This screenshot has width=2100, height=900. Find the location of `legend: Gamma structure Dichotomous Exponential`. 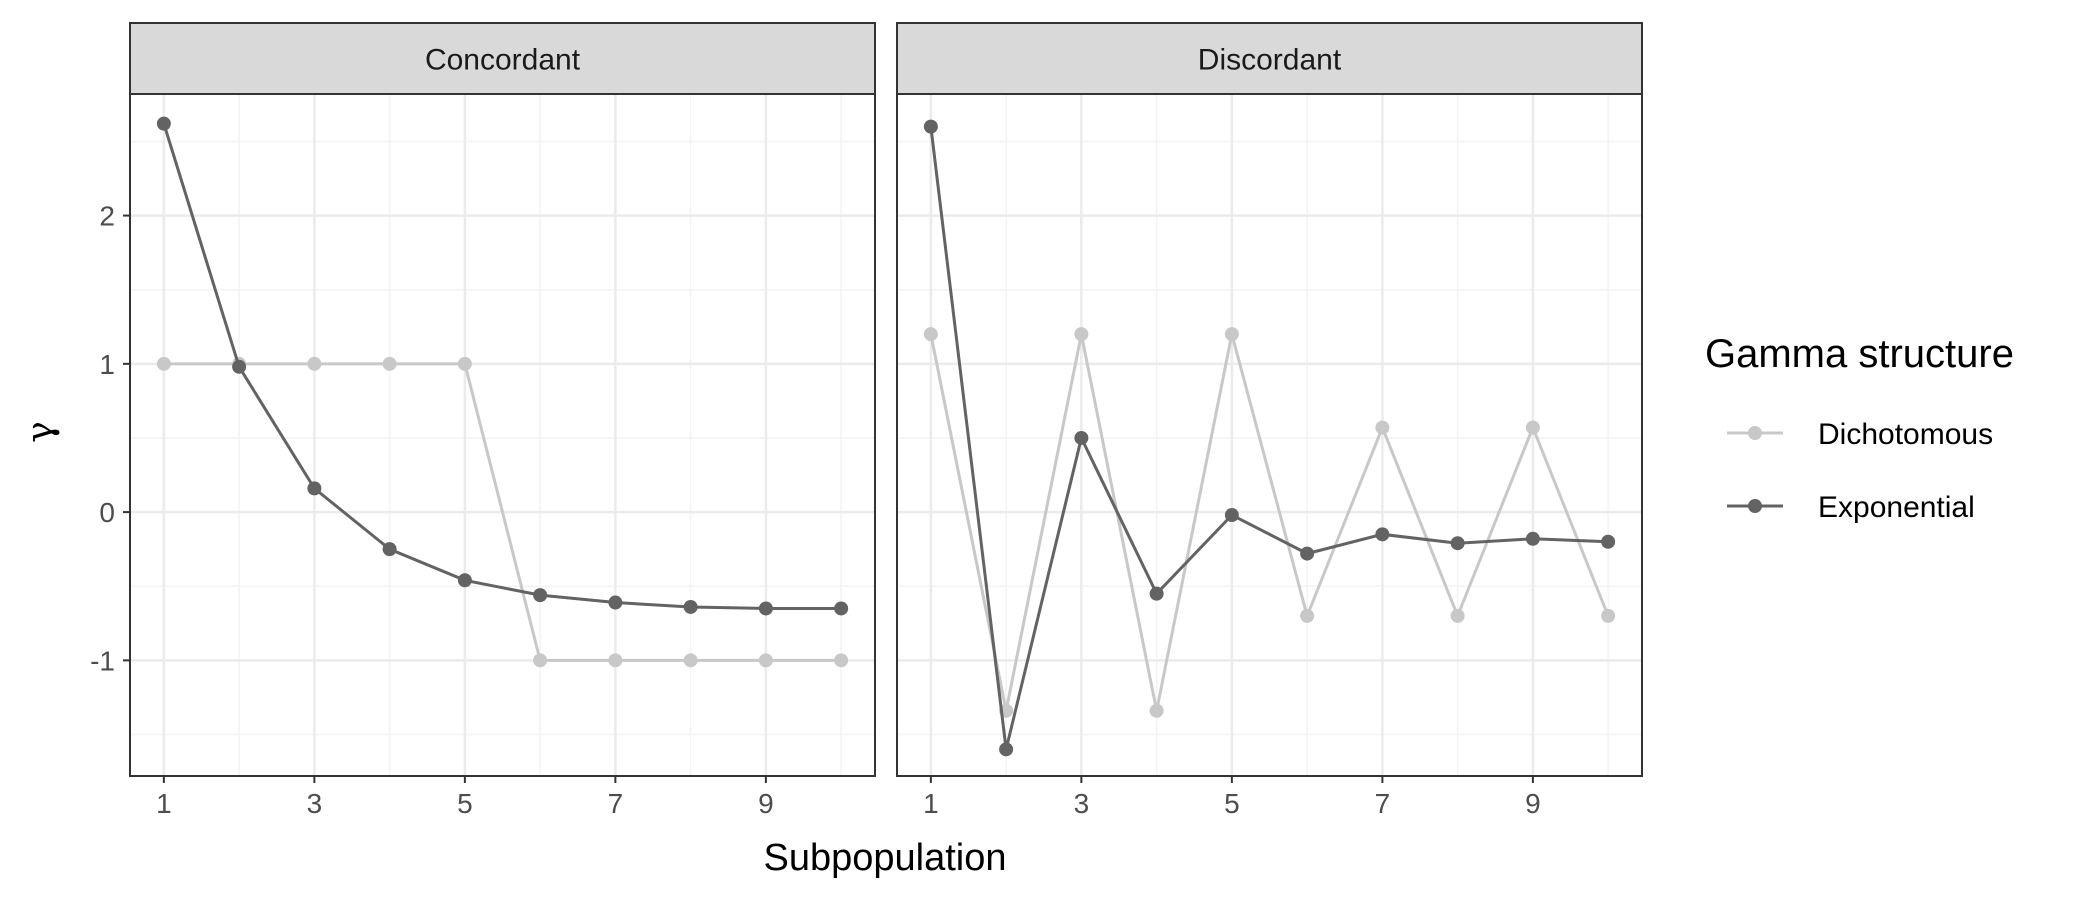

legend: Gamma structure Dichotomous Exponential is located at coordinates (1859, 428).